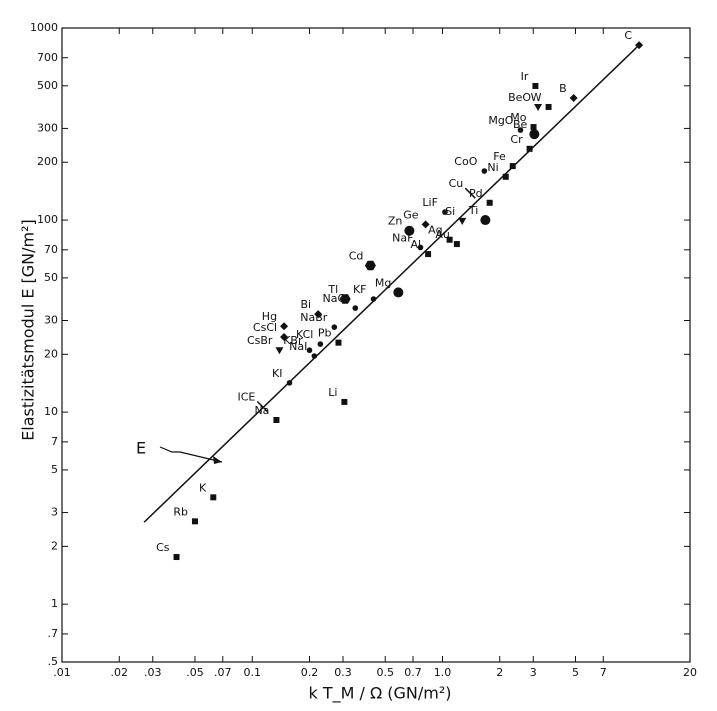  Describe the element at coordinates (516, 139) in the screenshot. I see `point-label: Cr` at that location.